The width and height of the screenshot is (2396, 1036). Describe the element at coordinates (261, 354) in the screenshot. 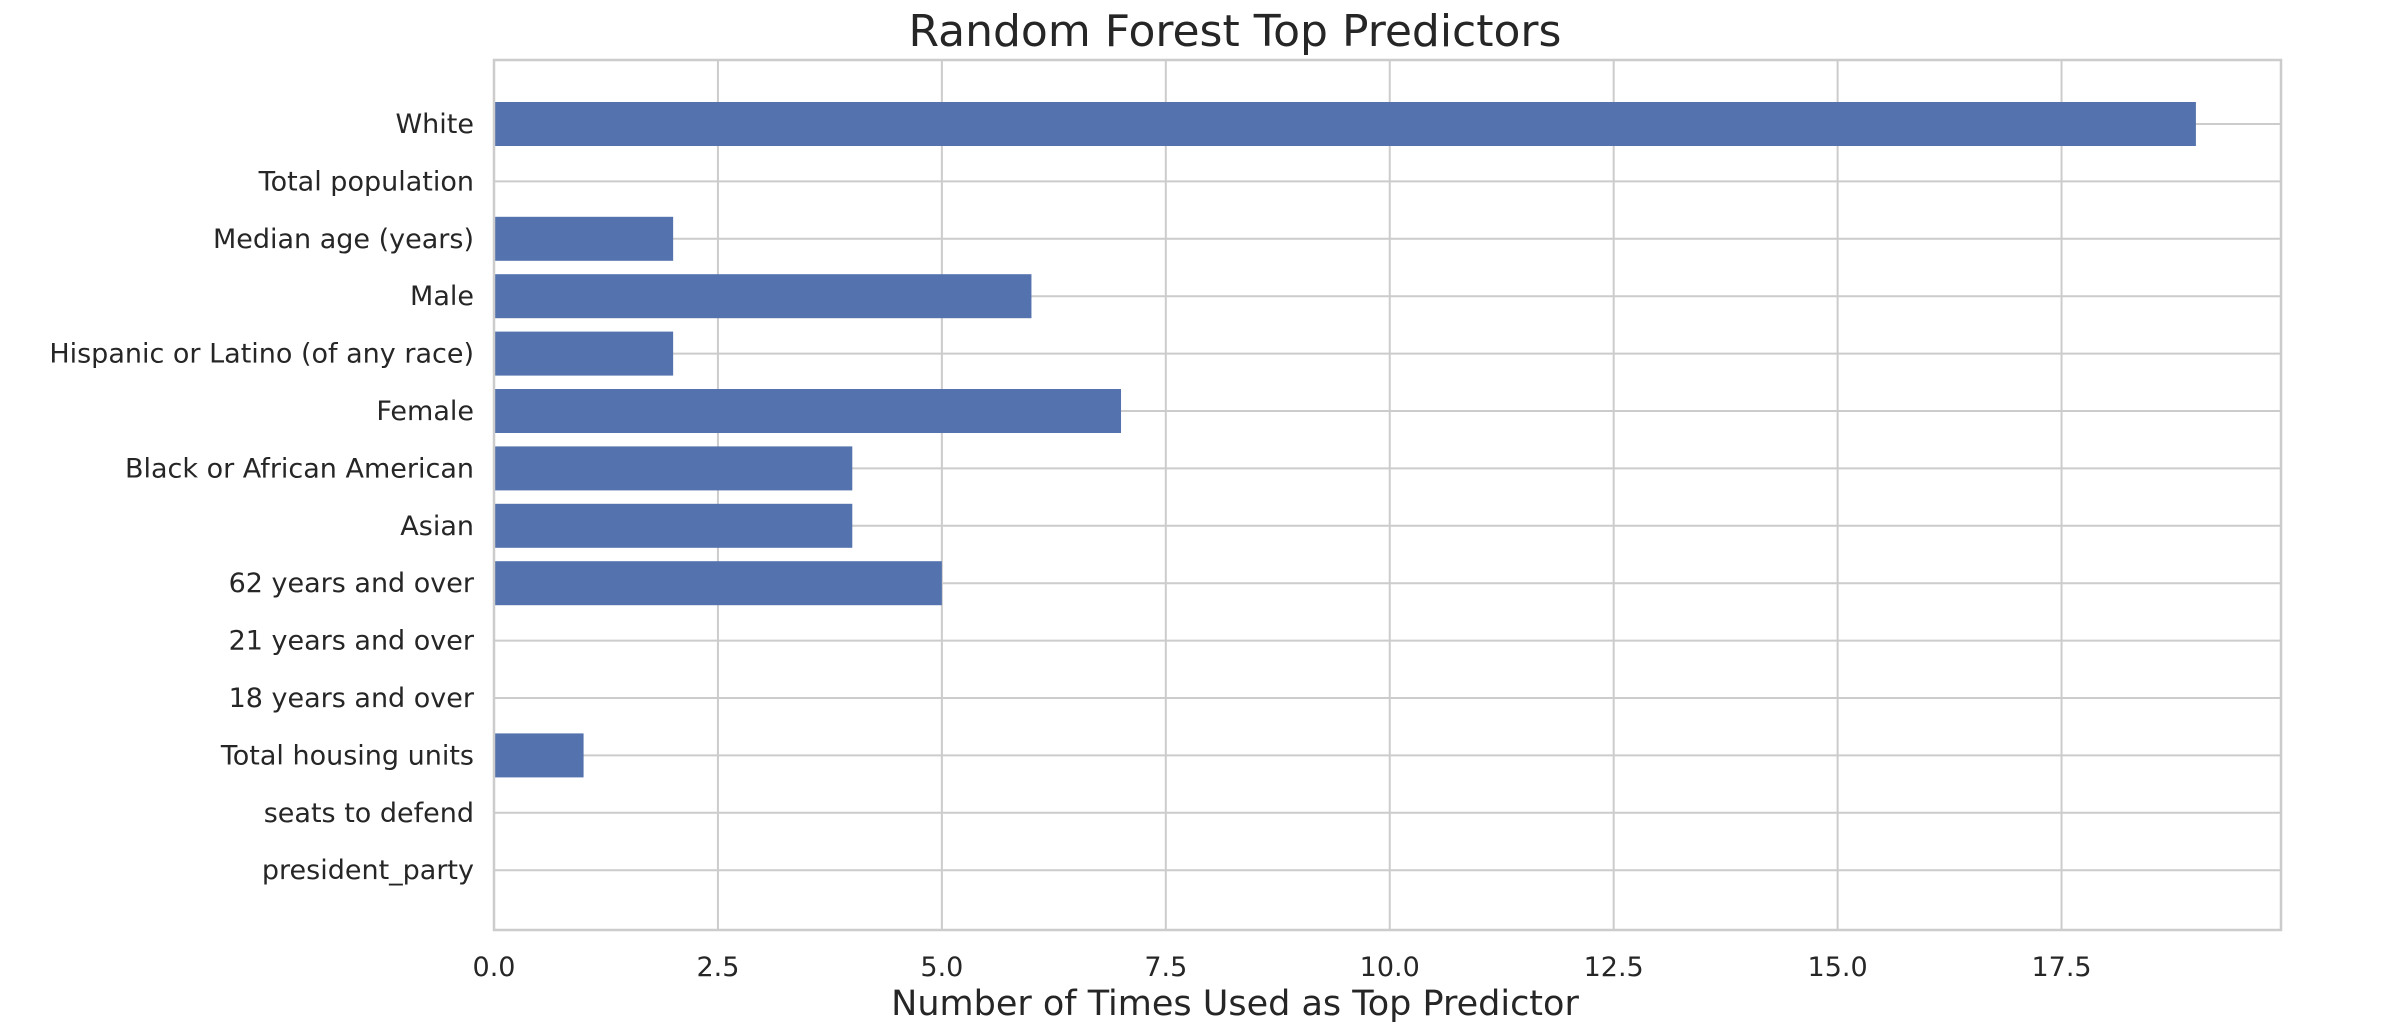

I see `y-tick-label: Hispanic or Latino (of any race)` at that location.